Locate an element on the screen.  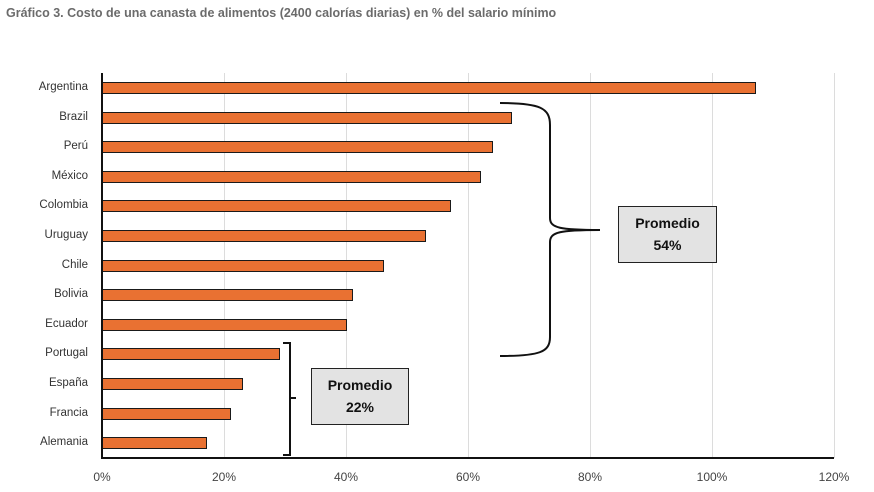
category-label: Perú is located at coordinates (75, 146).